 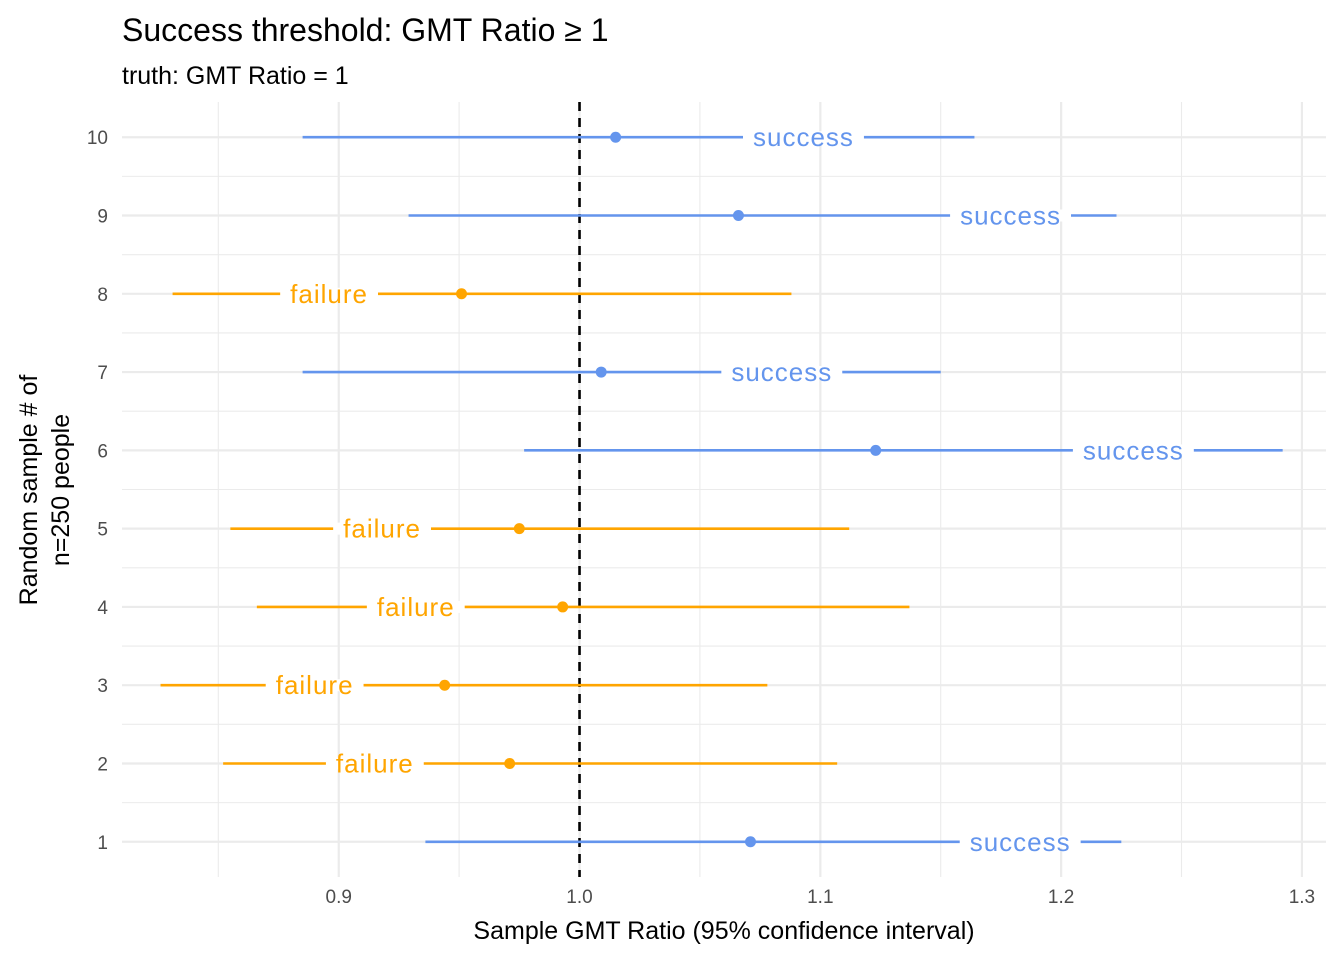 What do you see at coordinates (464, 685) in the screenshot?
I see `interval-sample-3: failure` at bounding box center [464, 685].